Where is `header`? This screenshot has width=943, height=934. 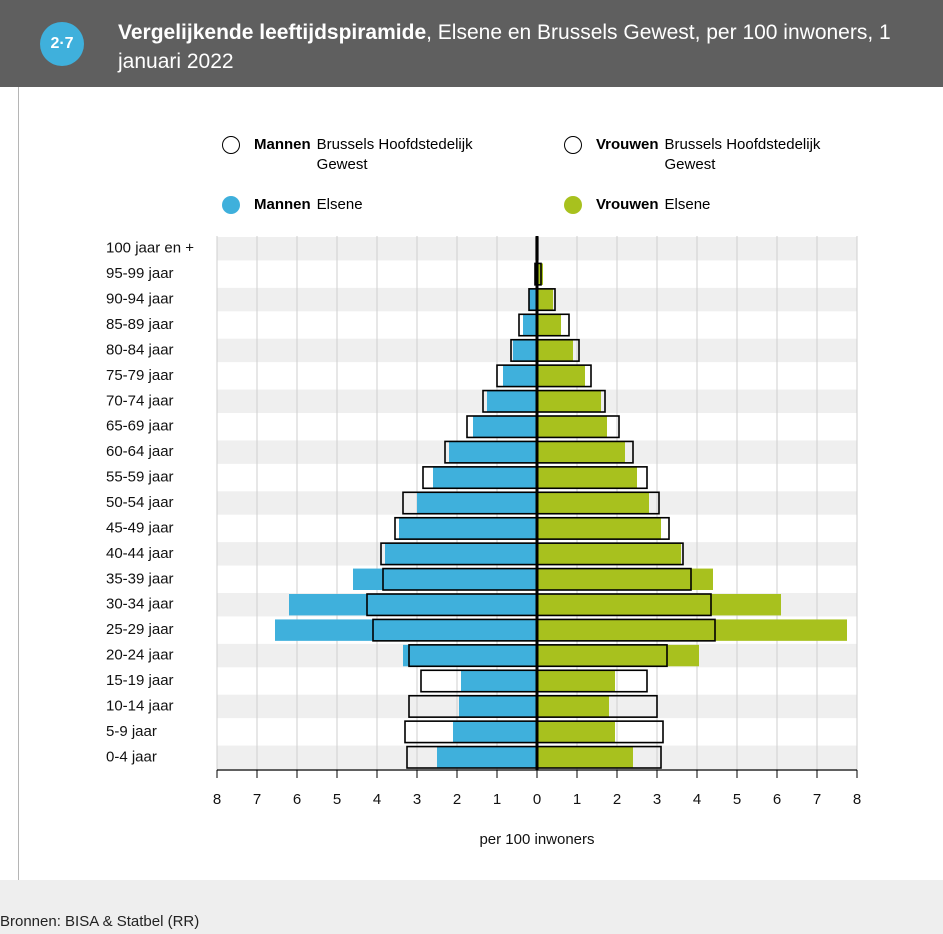
header is located at coordinates (471, 43).